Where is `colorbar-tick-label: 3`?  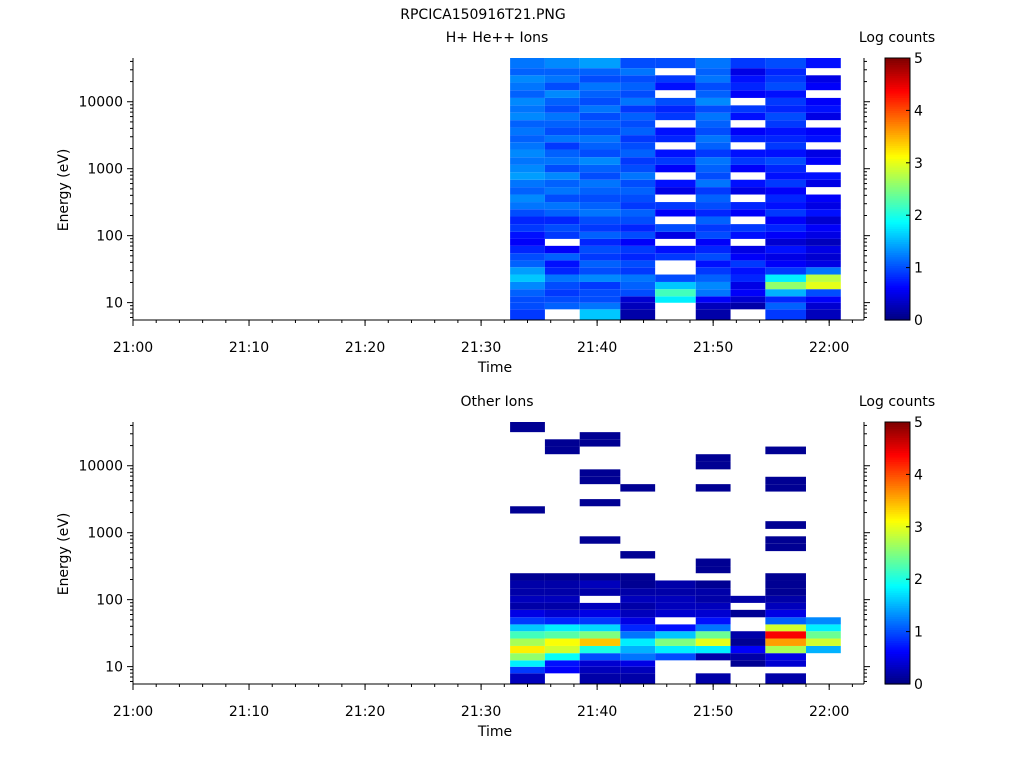 colorbar-tick-label: 3 is located at coordinates (918, 528).